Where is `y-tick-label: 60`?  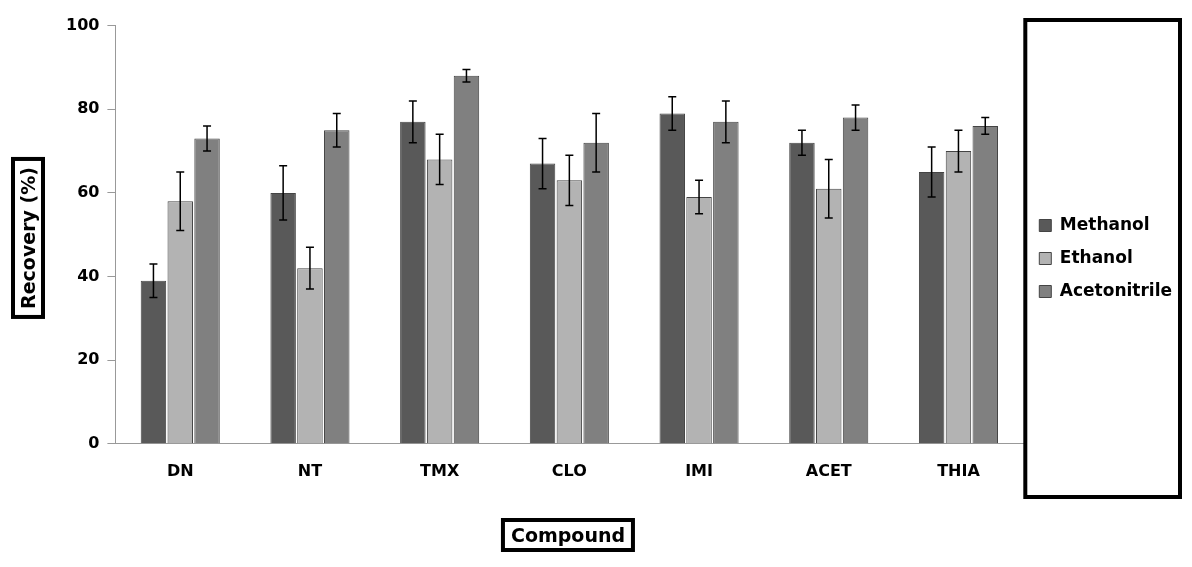
y-tick-label: 60 is located at coordinates (88, 192).